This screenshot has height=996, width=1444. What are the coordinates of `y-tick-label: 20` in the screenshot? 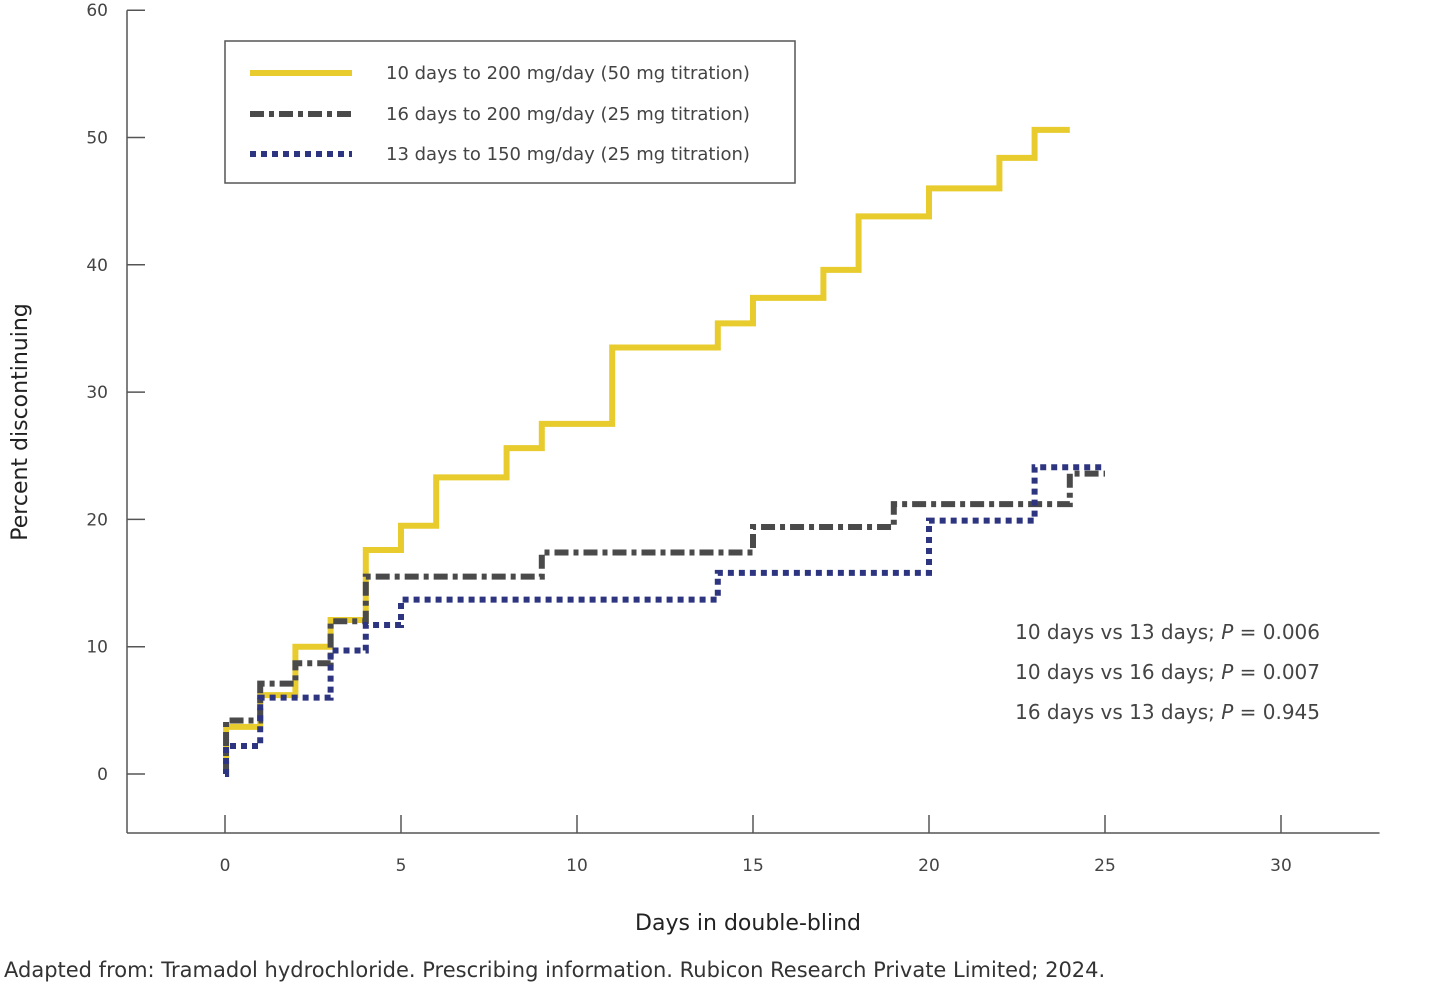 It's located at (97, 520).